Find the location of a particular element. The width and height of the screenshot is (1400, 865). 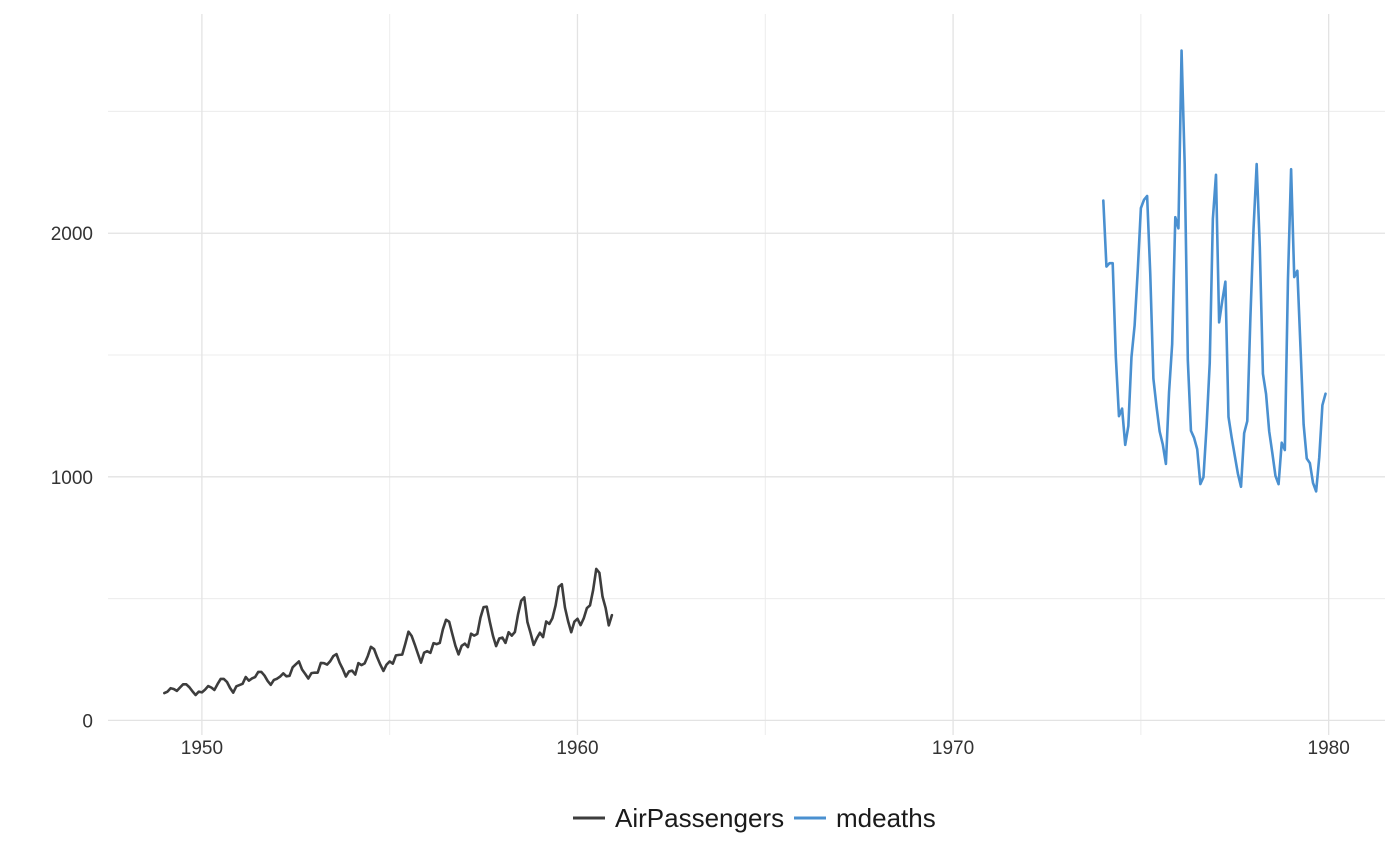

legend-label-airpassengers: AirPassengers is located at coordinates (699, 818).